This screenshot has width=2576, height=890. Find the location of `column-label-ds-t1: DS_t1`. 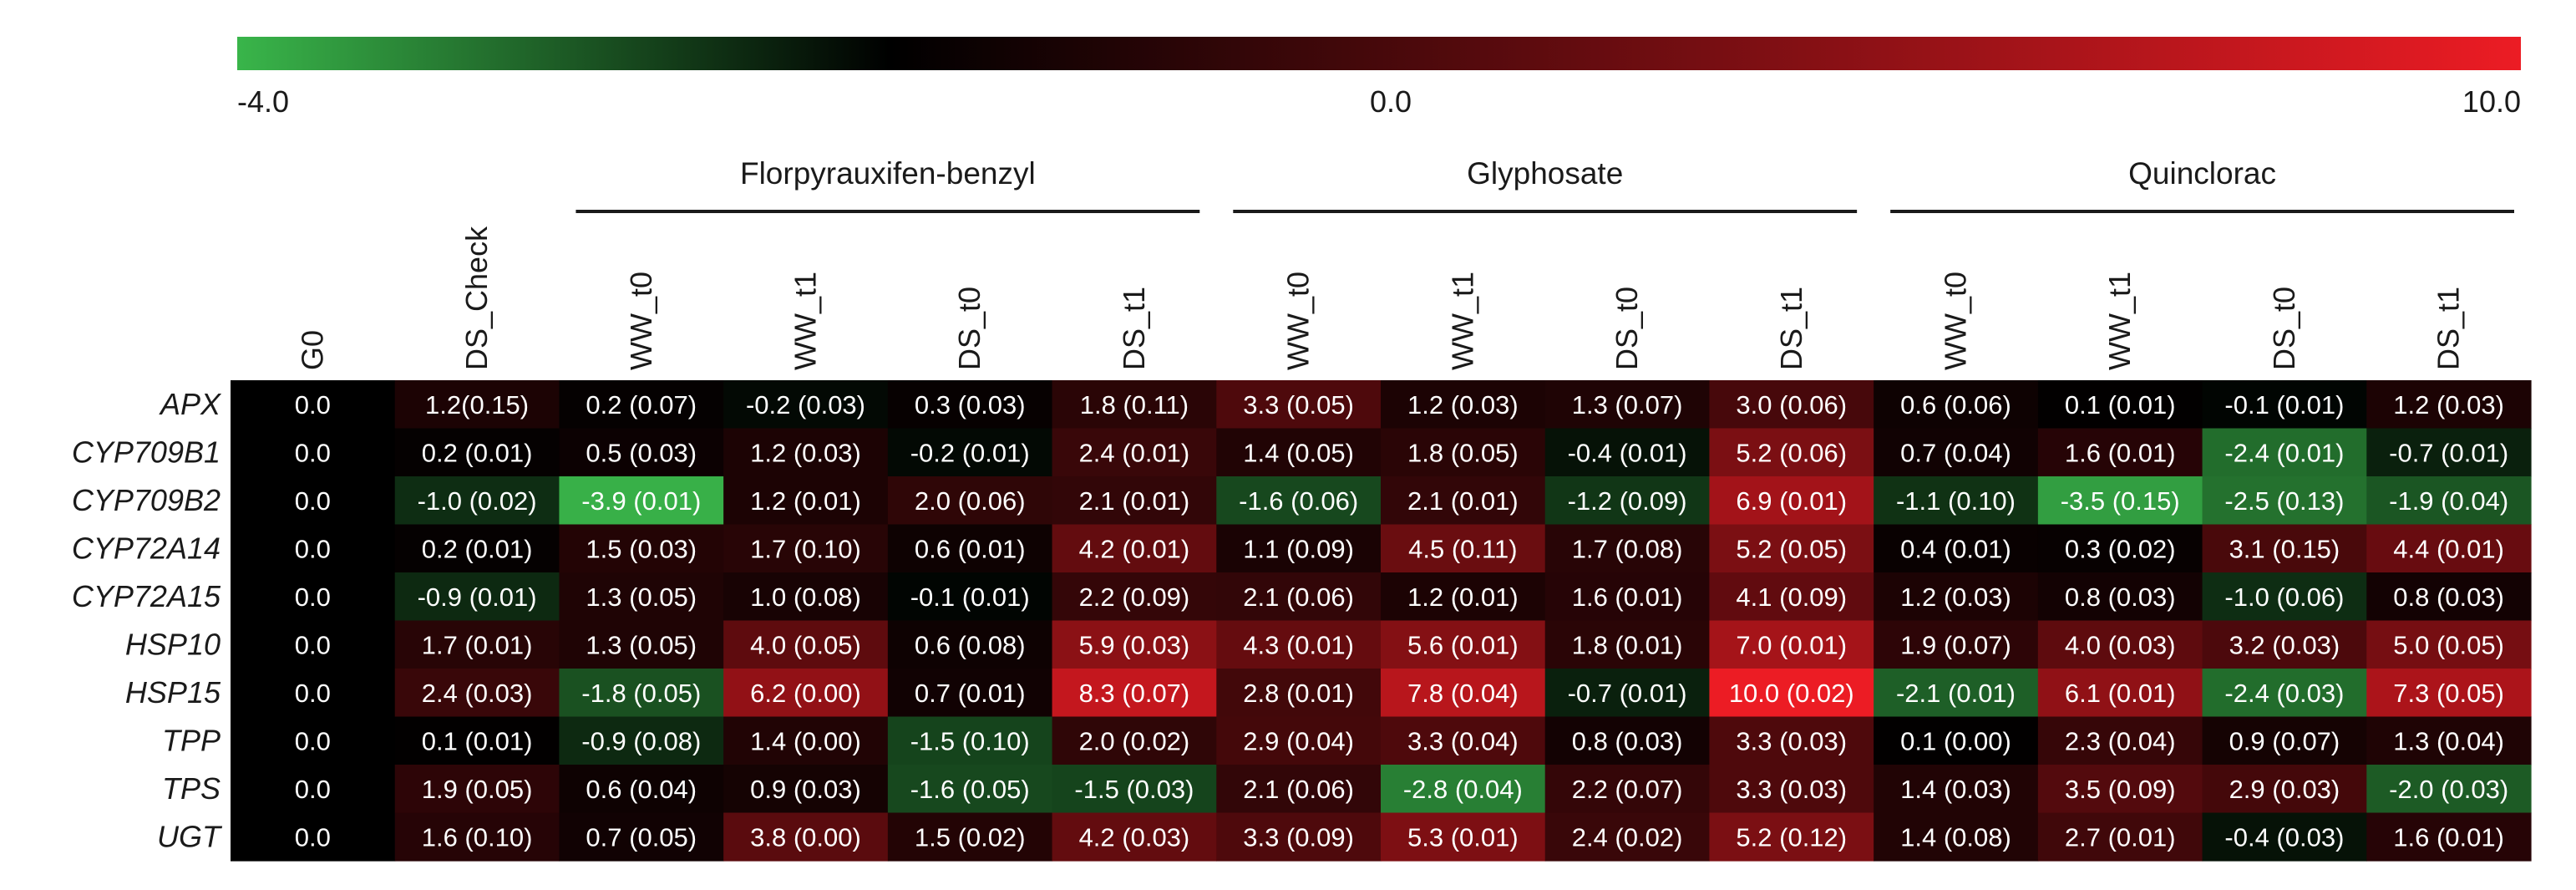

column-label-ds-t1: DS_t1 is located at coordinates (1791, 328).